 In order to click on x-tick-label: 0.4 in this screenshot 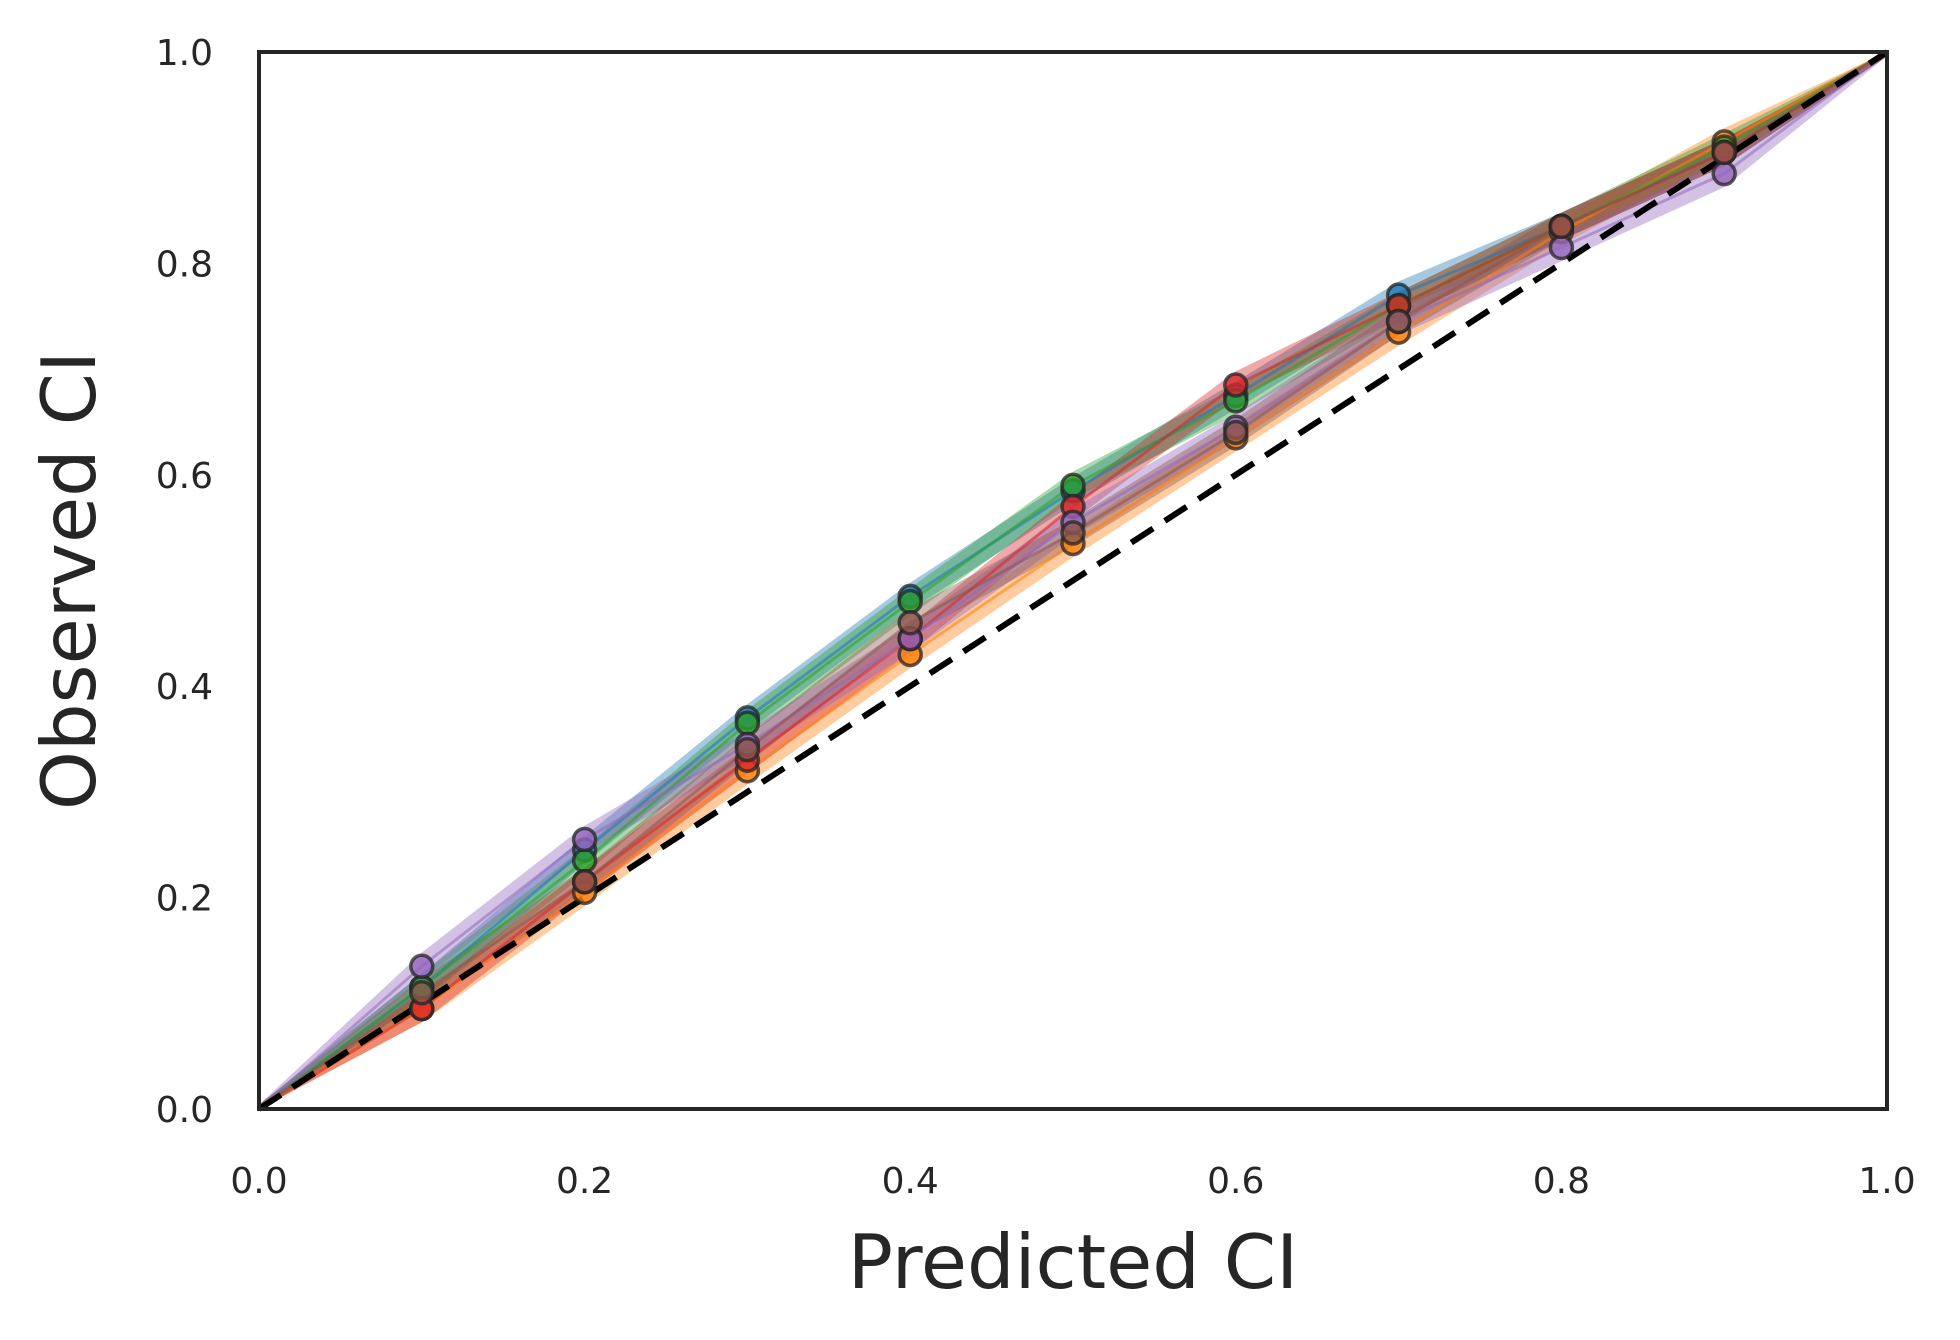, I will do `click(910, 1181)`.